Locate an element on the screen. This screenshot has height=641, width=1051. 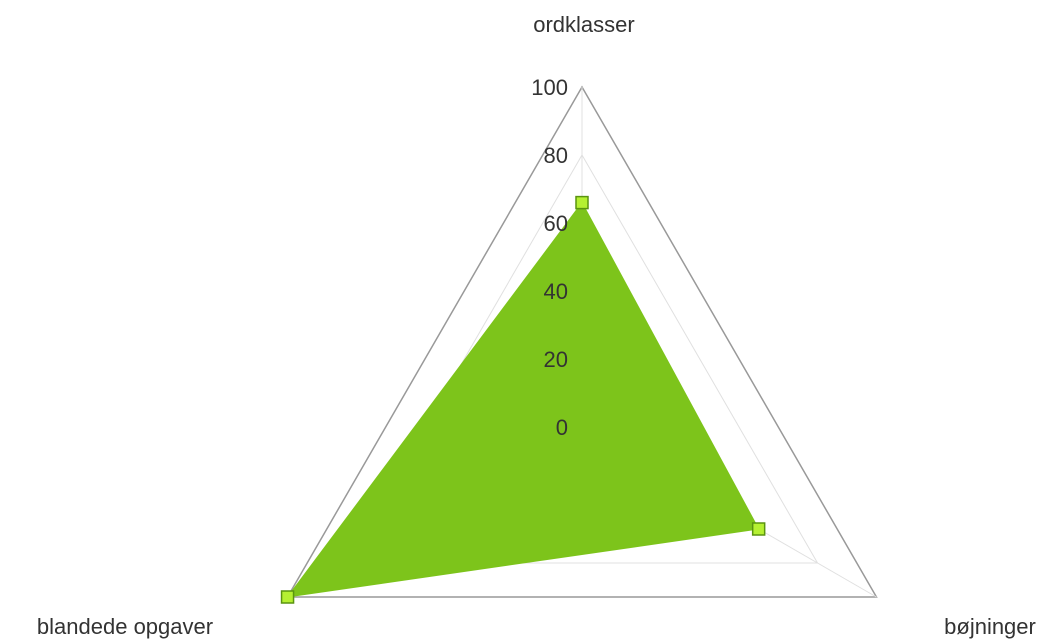
tick-label-60: 60 is located at coordinates (556, 223).